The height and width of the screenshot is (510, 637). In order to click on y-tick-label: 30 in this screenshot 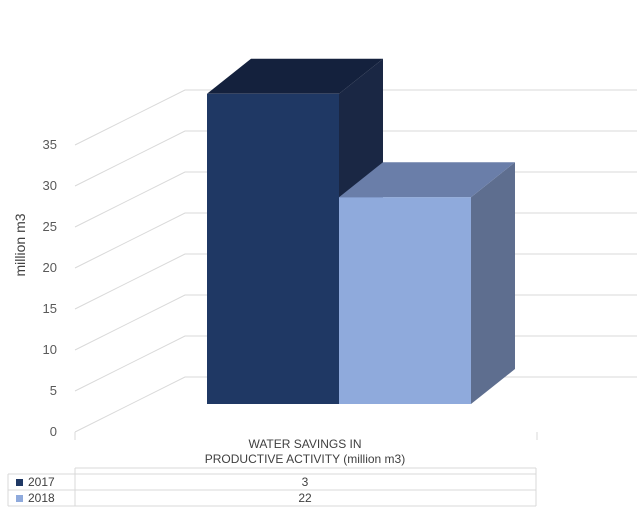, I will do `click(50, 185)`.